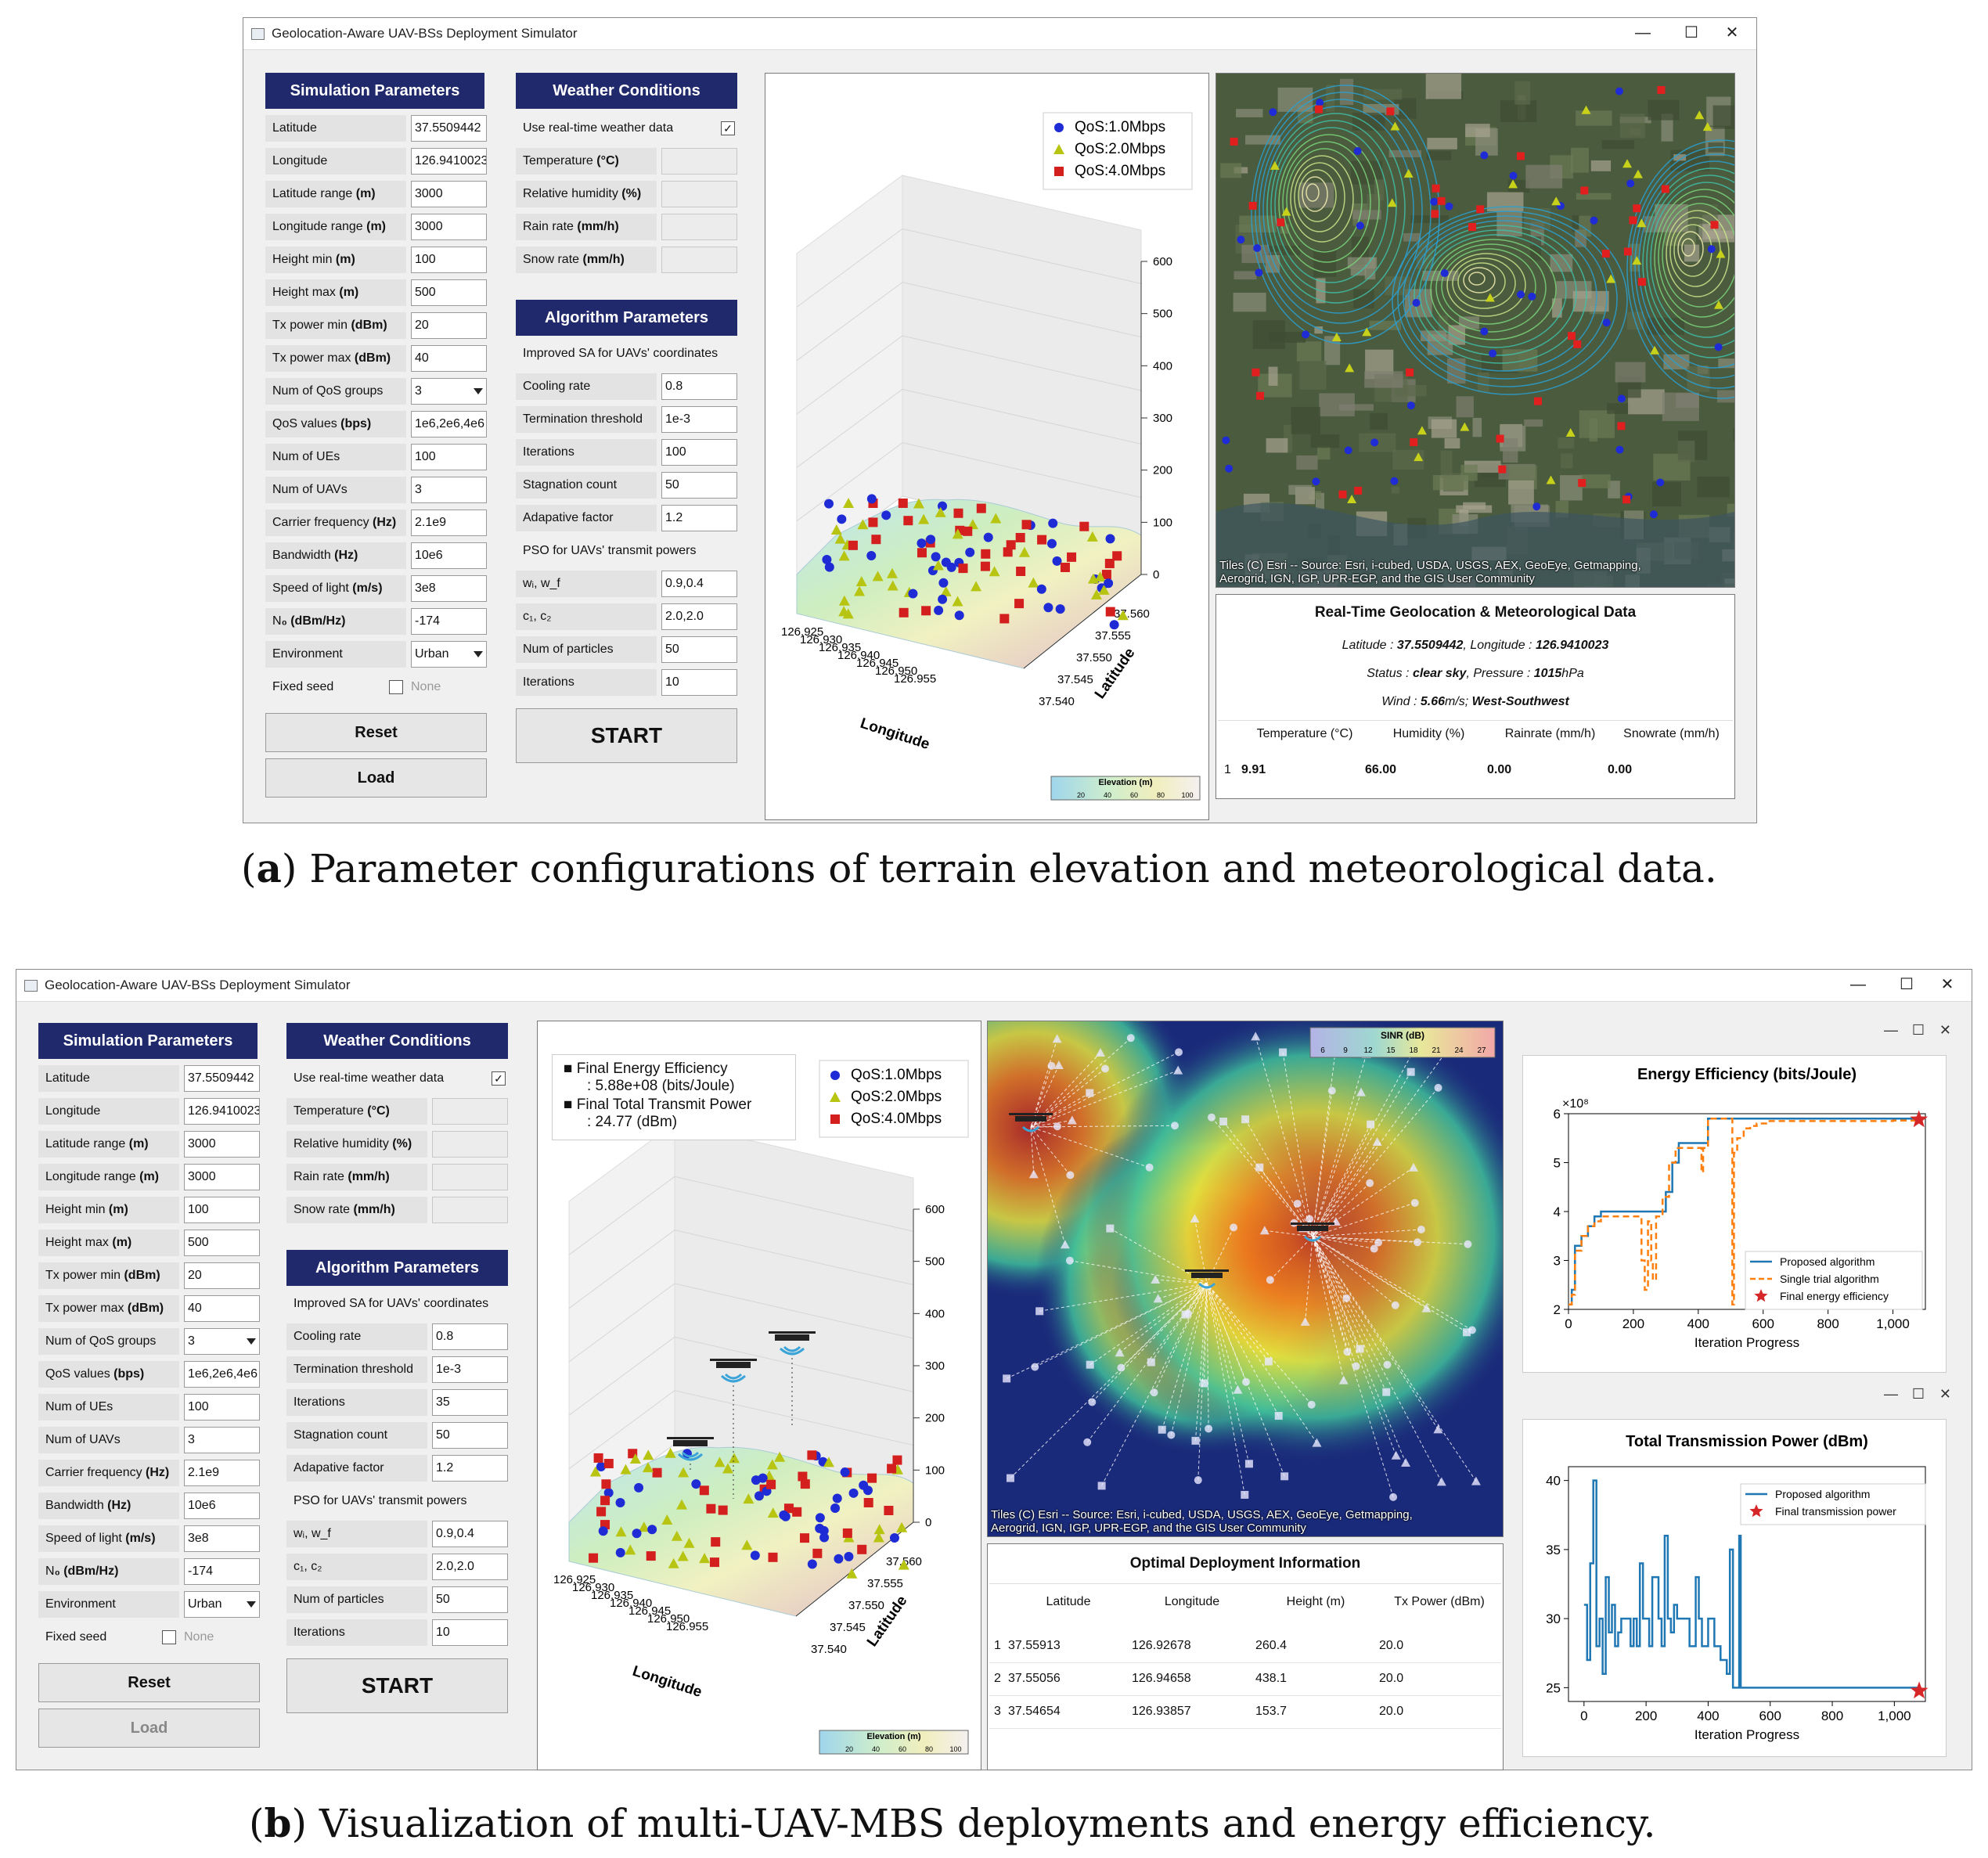 The height and width of the screenshot is (1858, 1988). I want to click on geo-table-row: 1 9.91 66.00 0.00 0.00, so click(1476, 770).